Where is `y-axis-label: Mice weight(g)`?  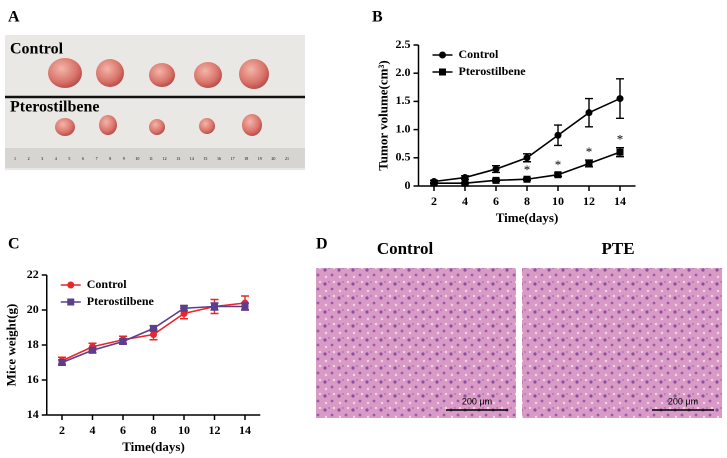 y-axis-label: Mice weight(g) is located at coordinates (11, 345).